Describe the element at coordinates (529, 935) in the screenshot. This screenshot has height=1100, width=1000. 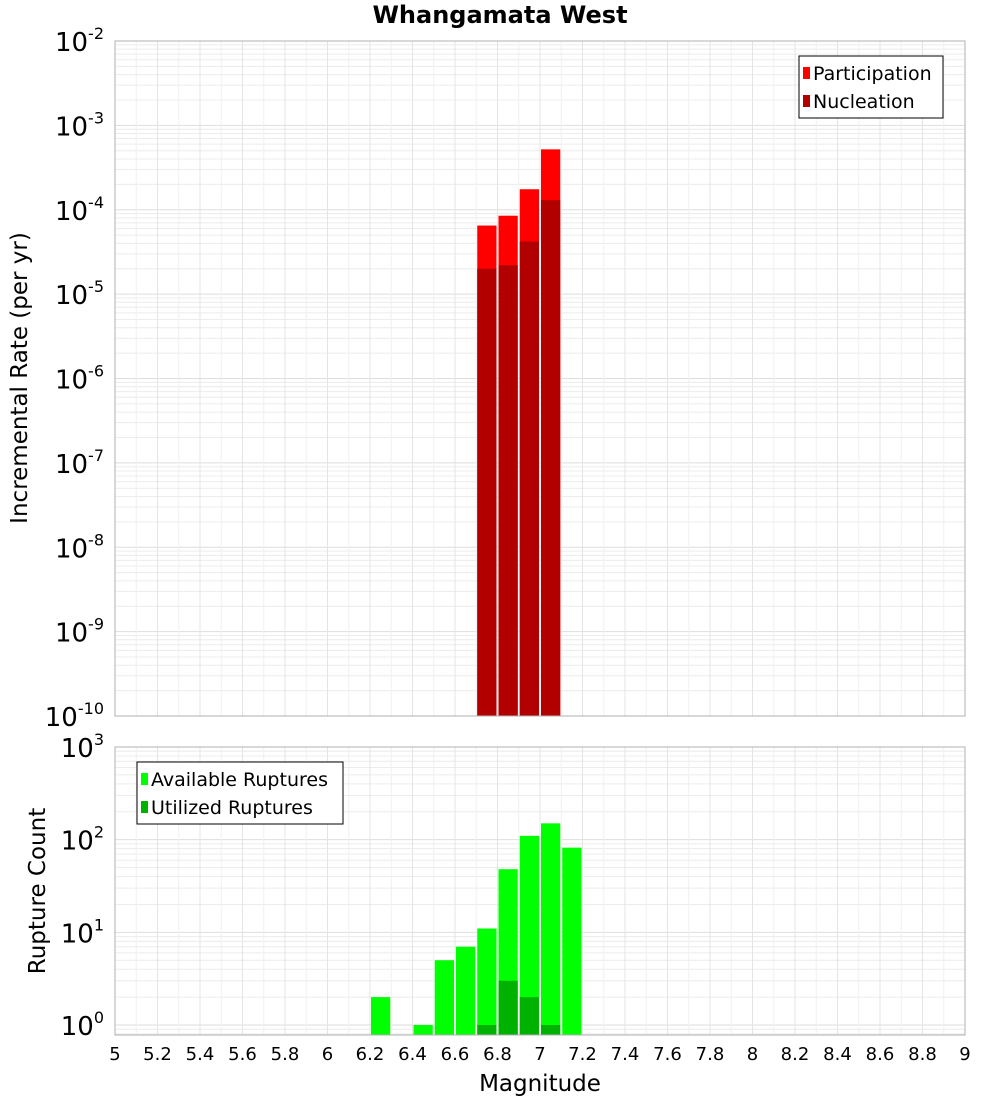
I see `bar-available-ruptures-6.95` at that location.